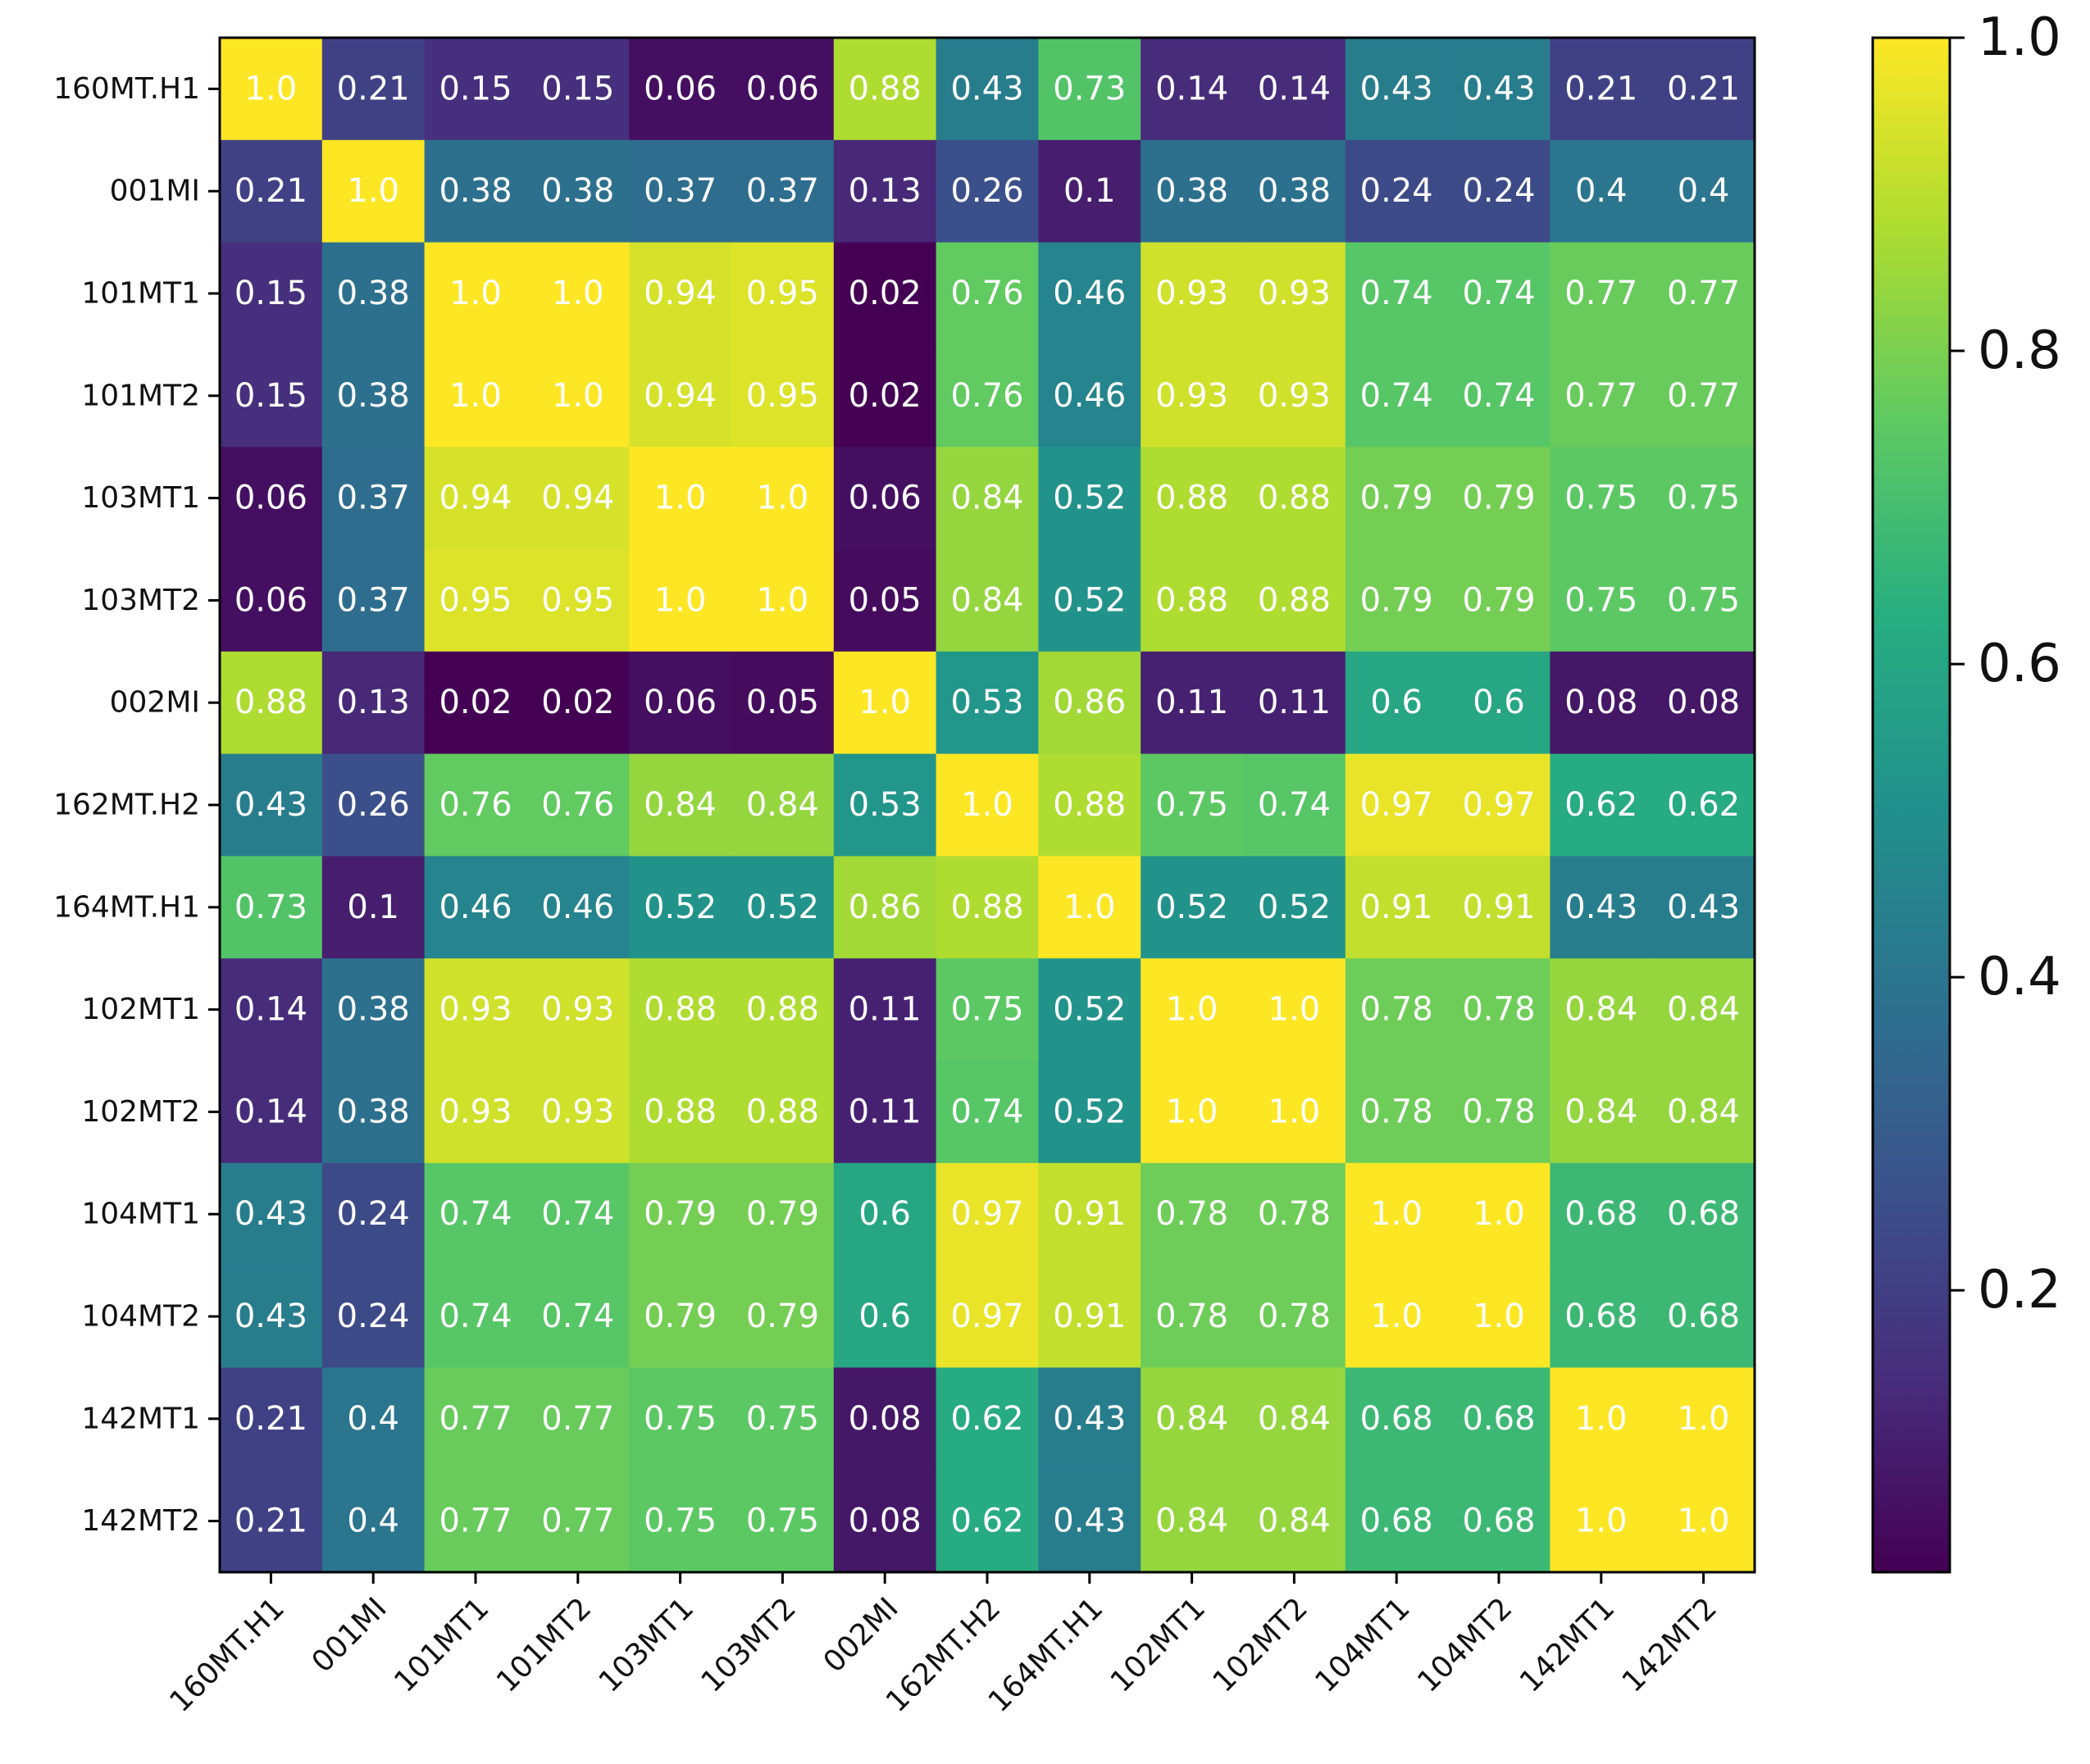  I want to click on heatmap-cell-value: 0.21, so click(373, 88).